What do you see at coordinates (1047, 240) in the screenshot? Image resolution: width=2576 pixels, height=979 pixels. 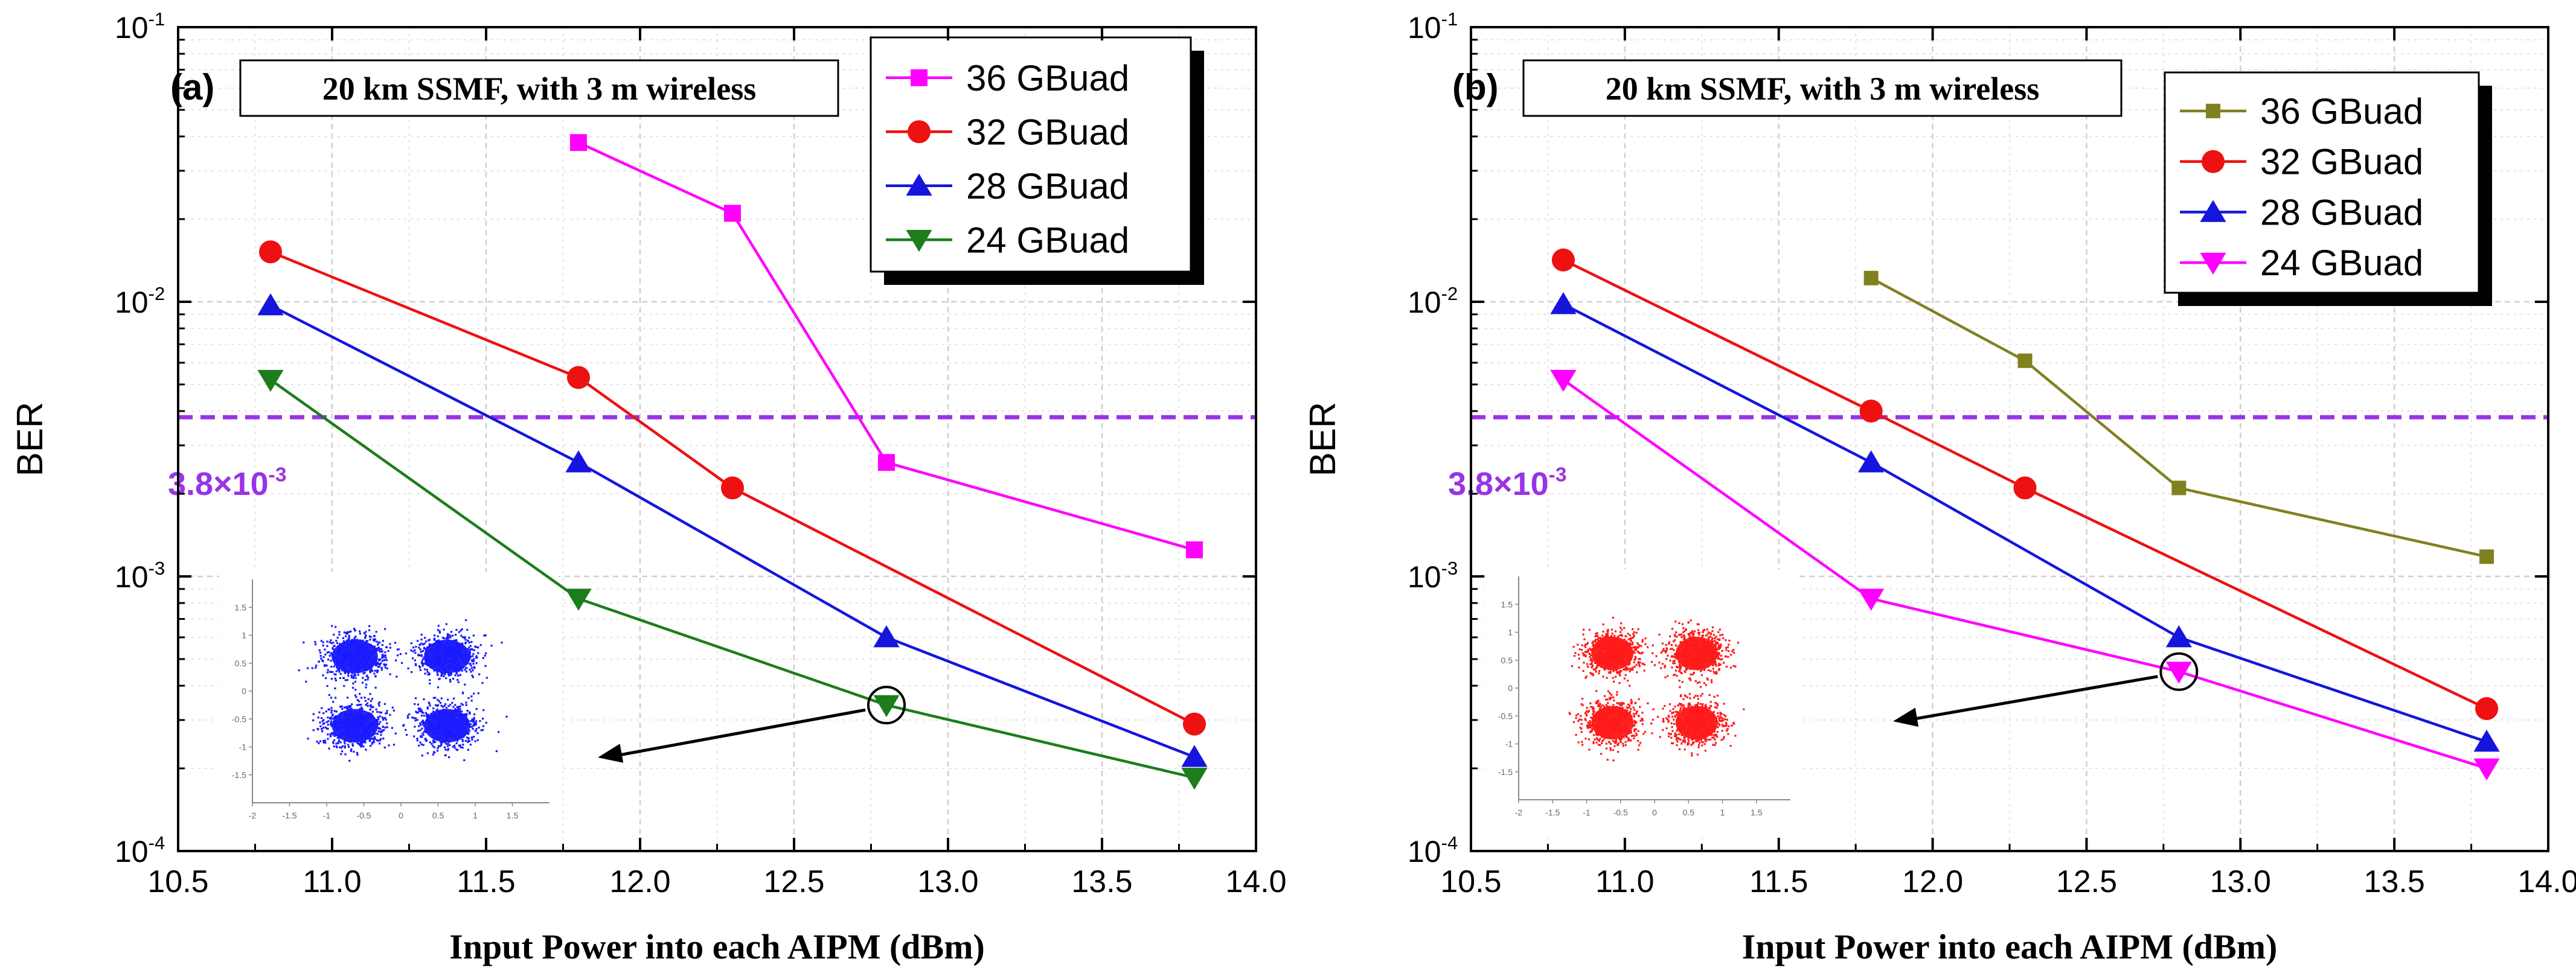 I see `legend-label: 24 GBuad` at bounding box center [1047, 240].